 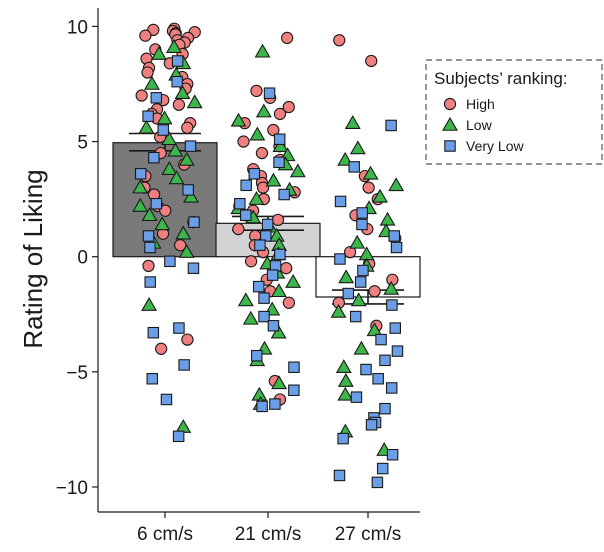 What do you see at coordinates (480, 104) in the screenshot?
I see `legend-label: High` at bounding box center [480, 104].